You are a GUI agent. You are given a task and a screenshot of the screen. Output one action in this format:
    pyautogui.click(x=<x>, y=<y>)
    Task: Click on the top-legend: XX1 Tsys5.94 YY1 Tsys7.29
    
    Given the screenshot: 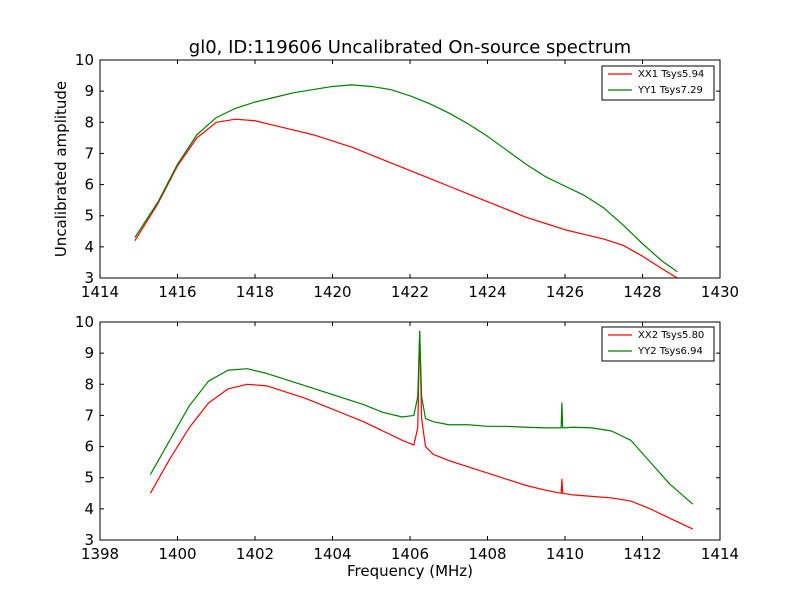 What is the action you would take?
    pyautogui.click(x=658, y=83)
    